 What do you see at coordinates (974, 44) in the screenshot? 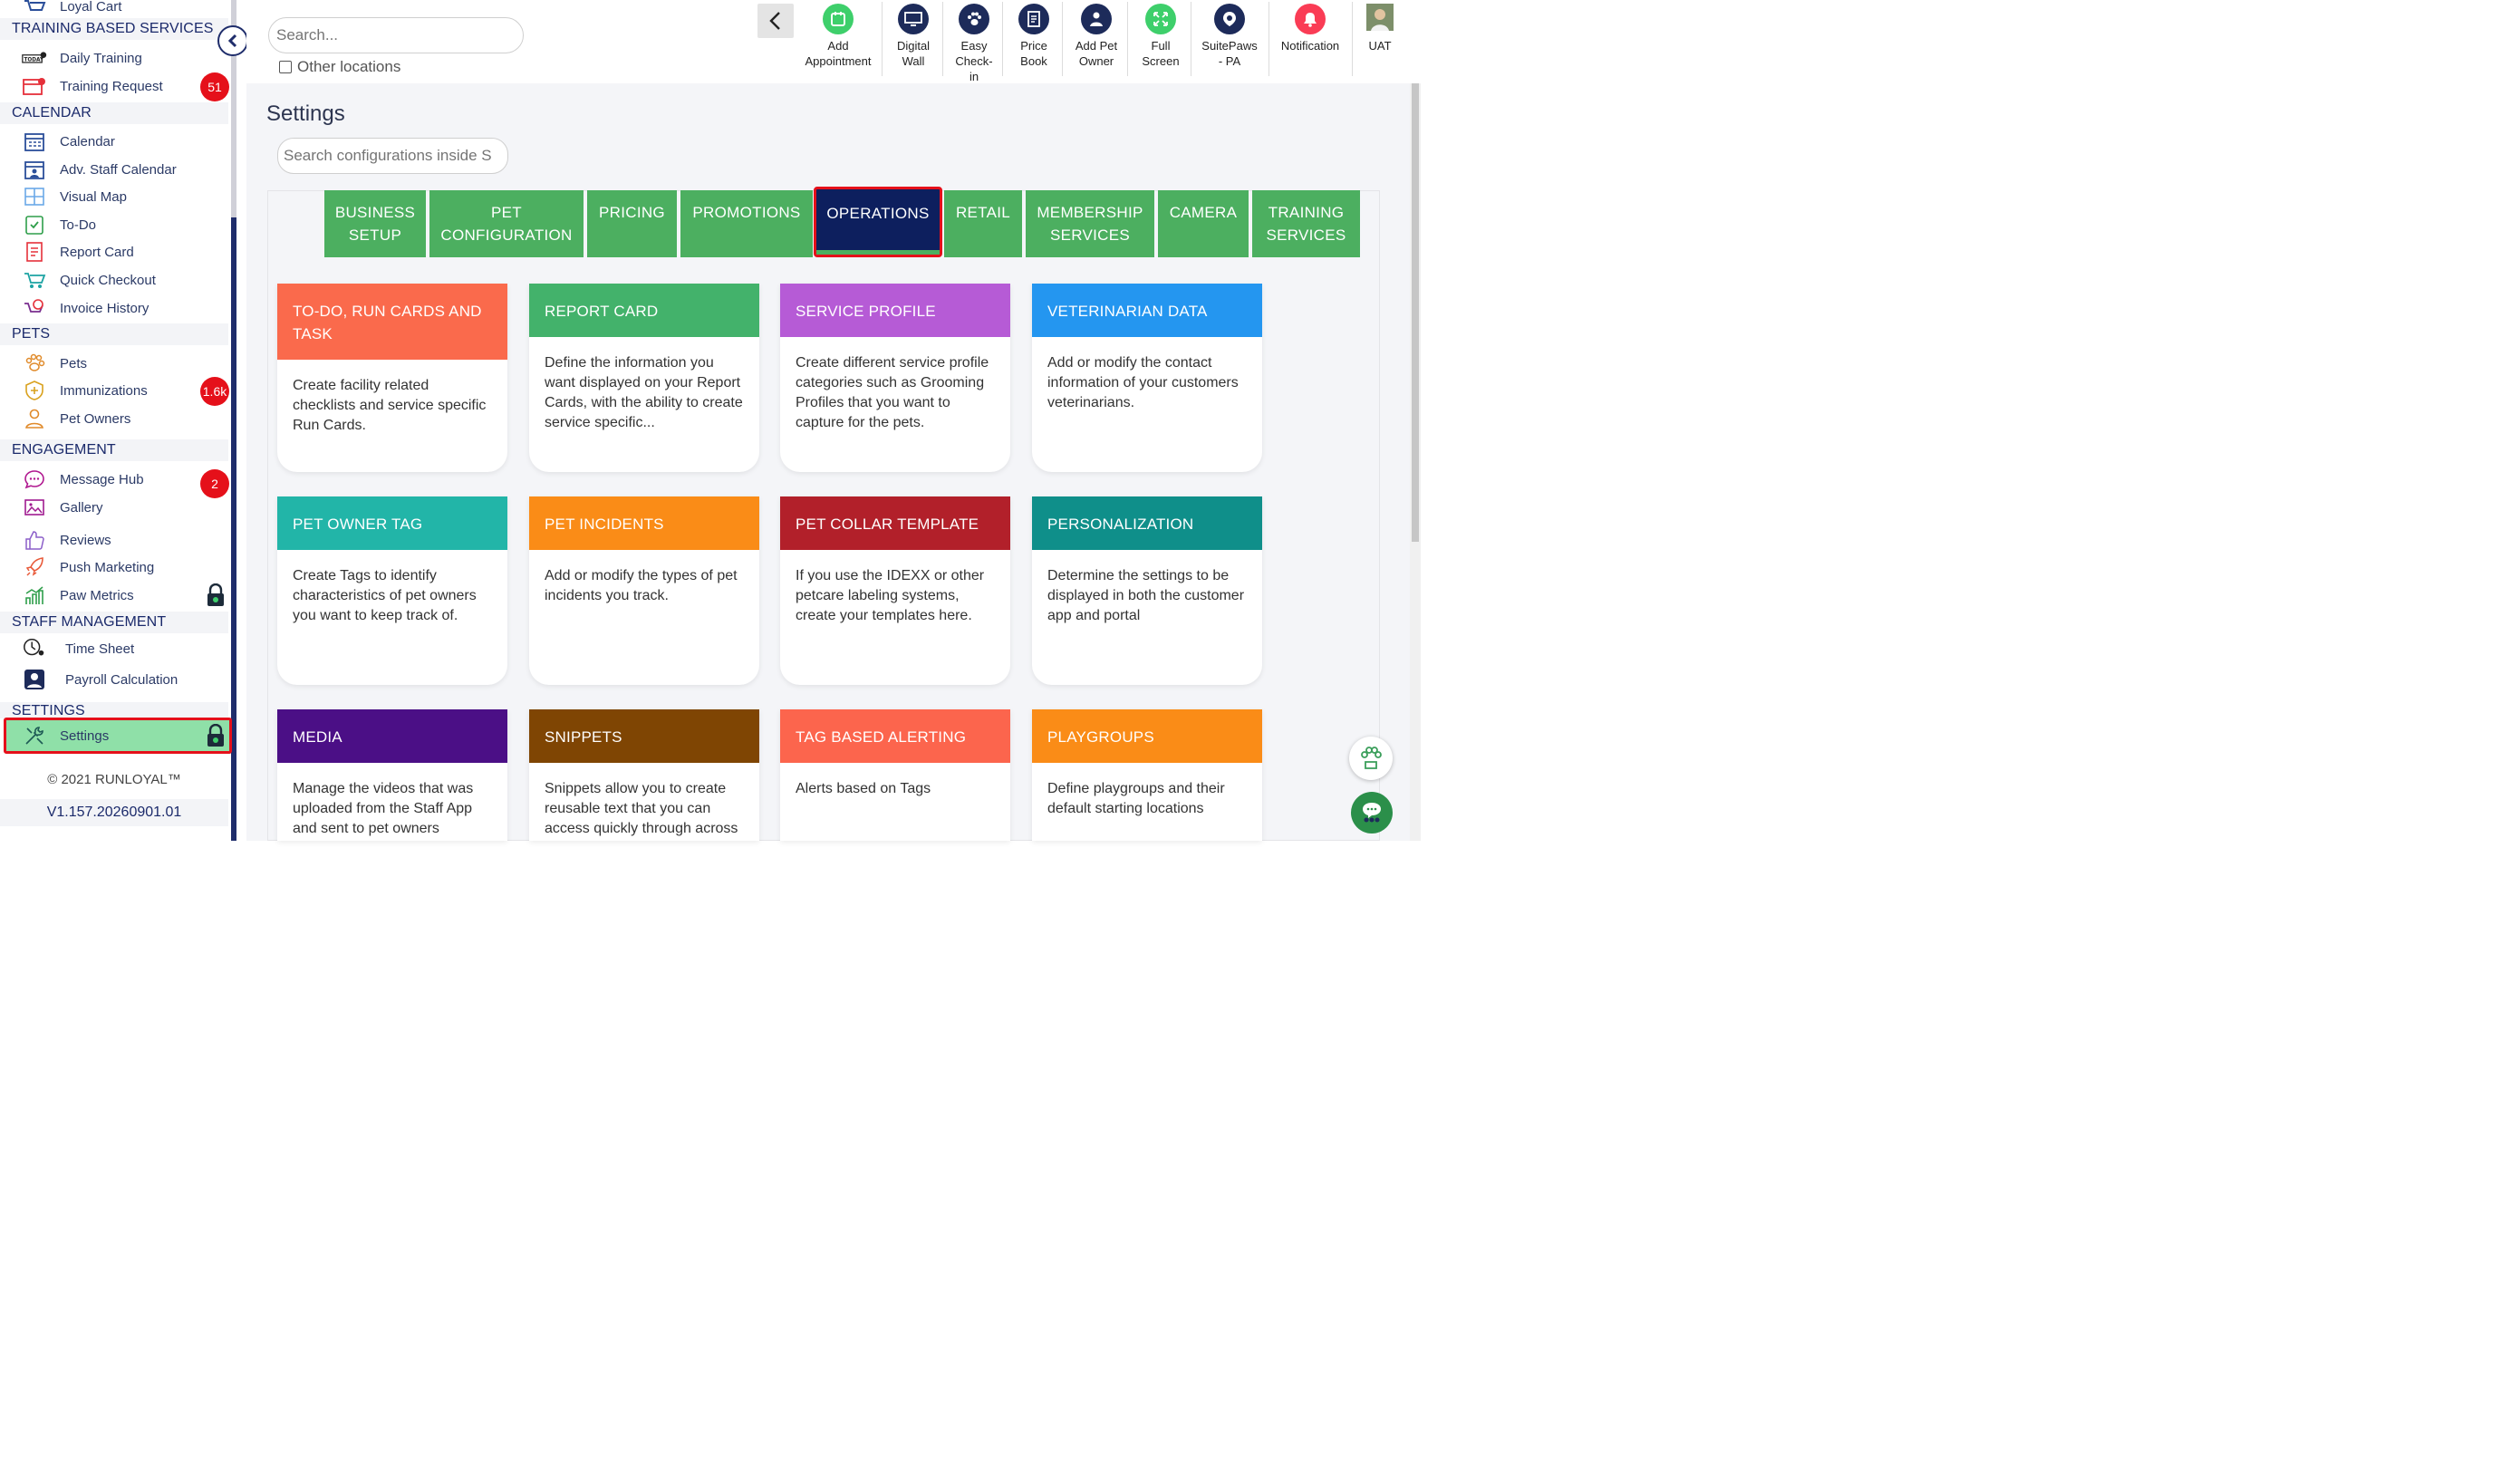
I see `easy-checkin-button: Easy Check- in` at bounding box center [974, 44].